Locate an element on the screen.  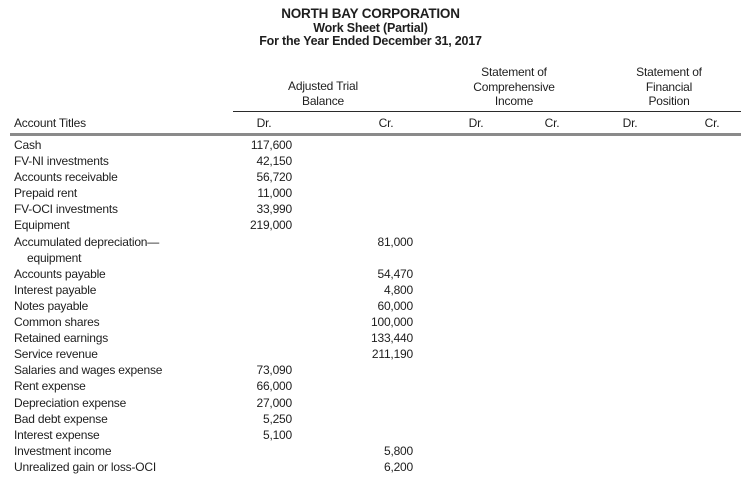
account-title: Service revenue is located at coordinates (56, 354).